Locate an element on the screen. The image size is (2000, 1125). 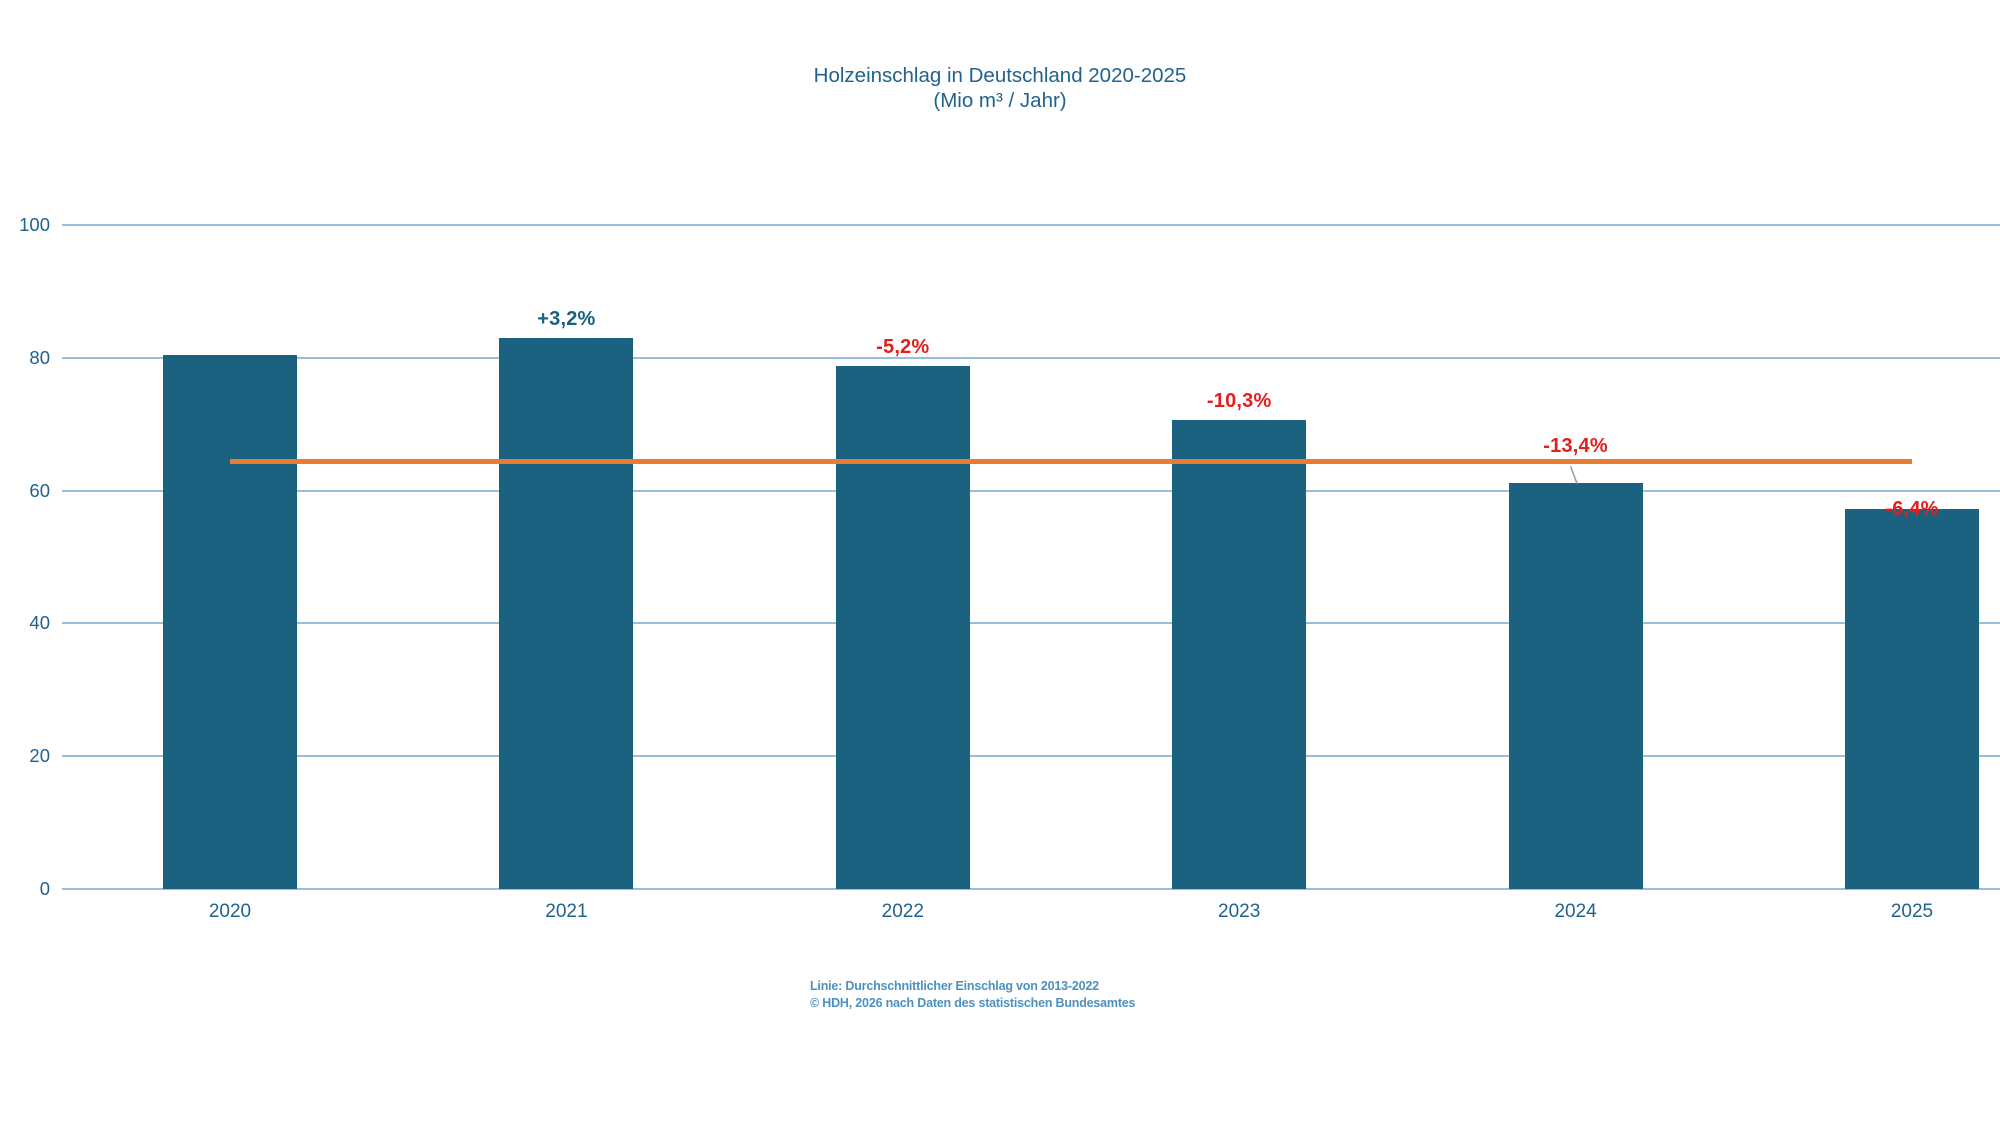
y-axis-tick-label: 0 is located at coordinates (44, 888).